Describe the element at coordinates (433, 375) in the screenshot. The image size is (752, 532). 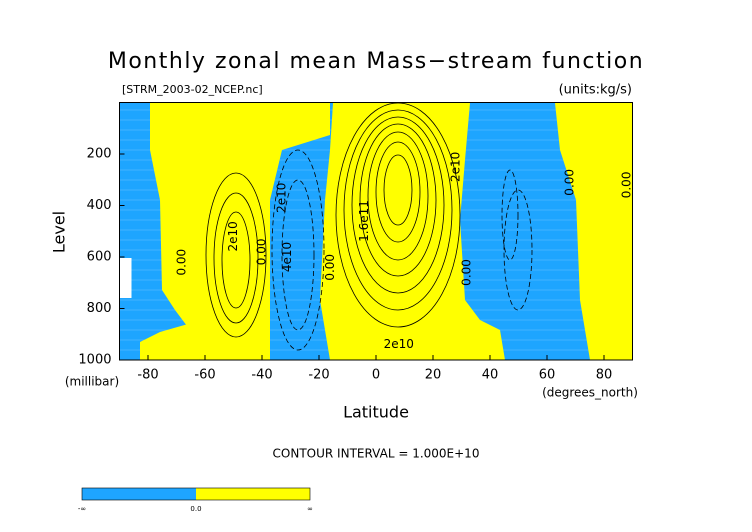
I see `x-tick-label: 20` at that location.